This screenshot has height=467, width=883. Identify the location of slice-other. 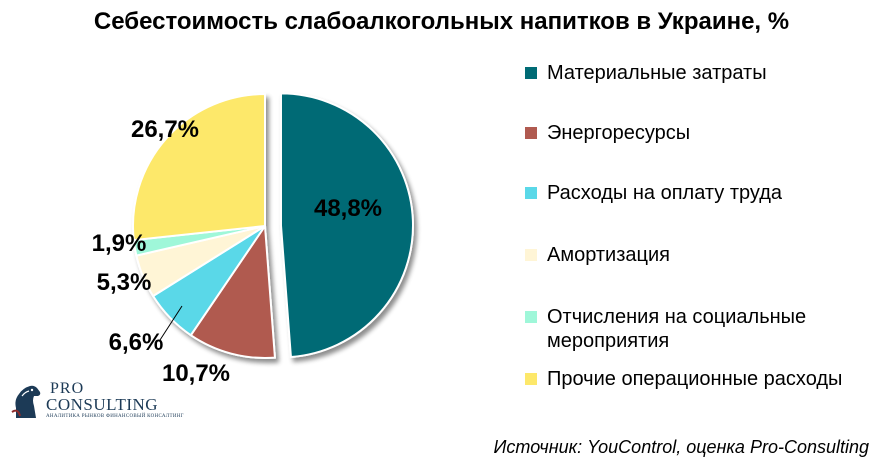
(199, 167).